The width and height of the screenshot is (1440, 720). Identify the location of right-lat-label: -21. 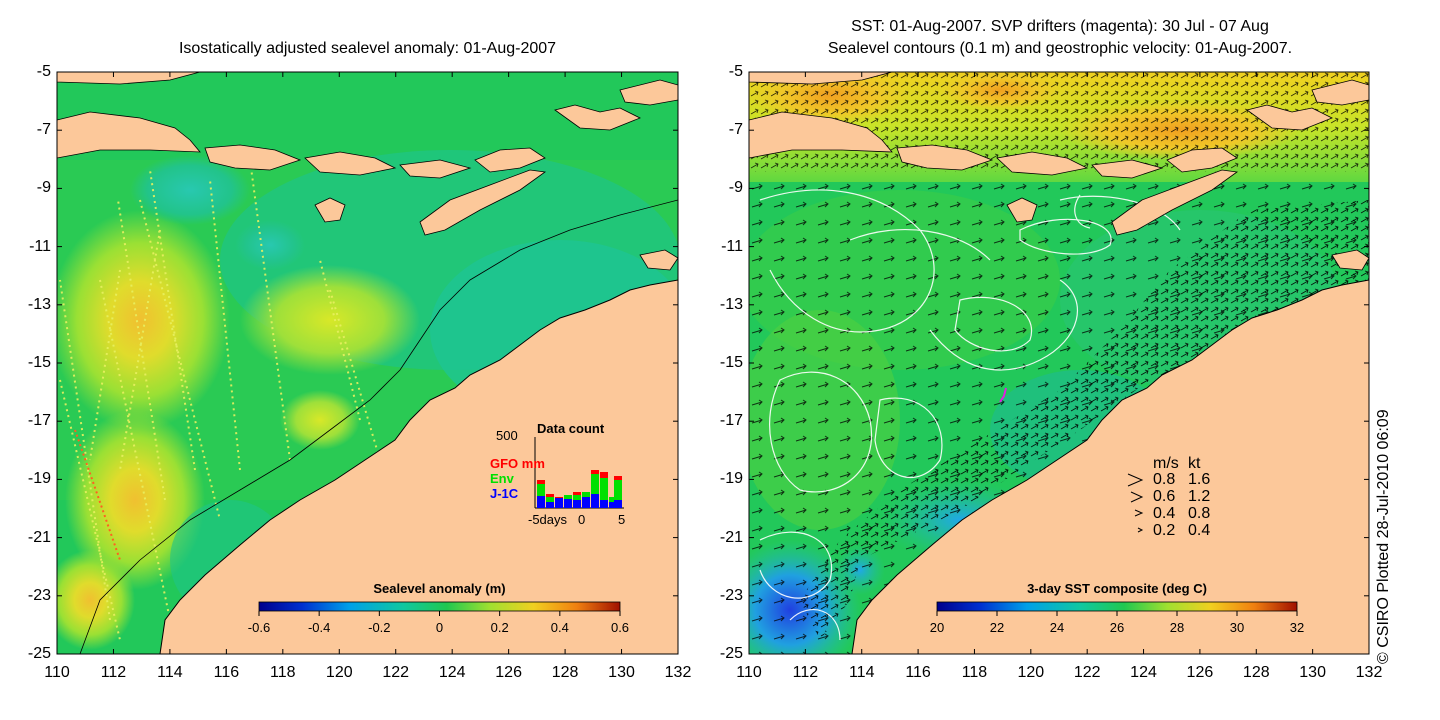
(731, 537).